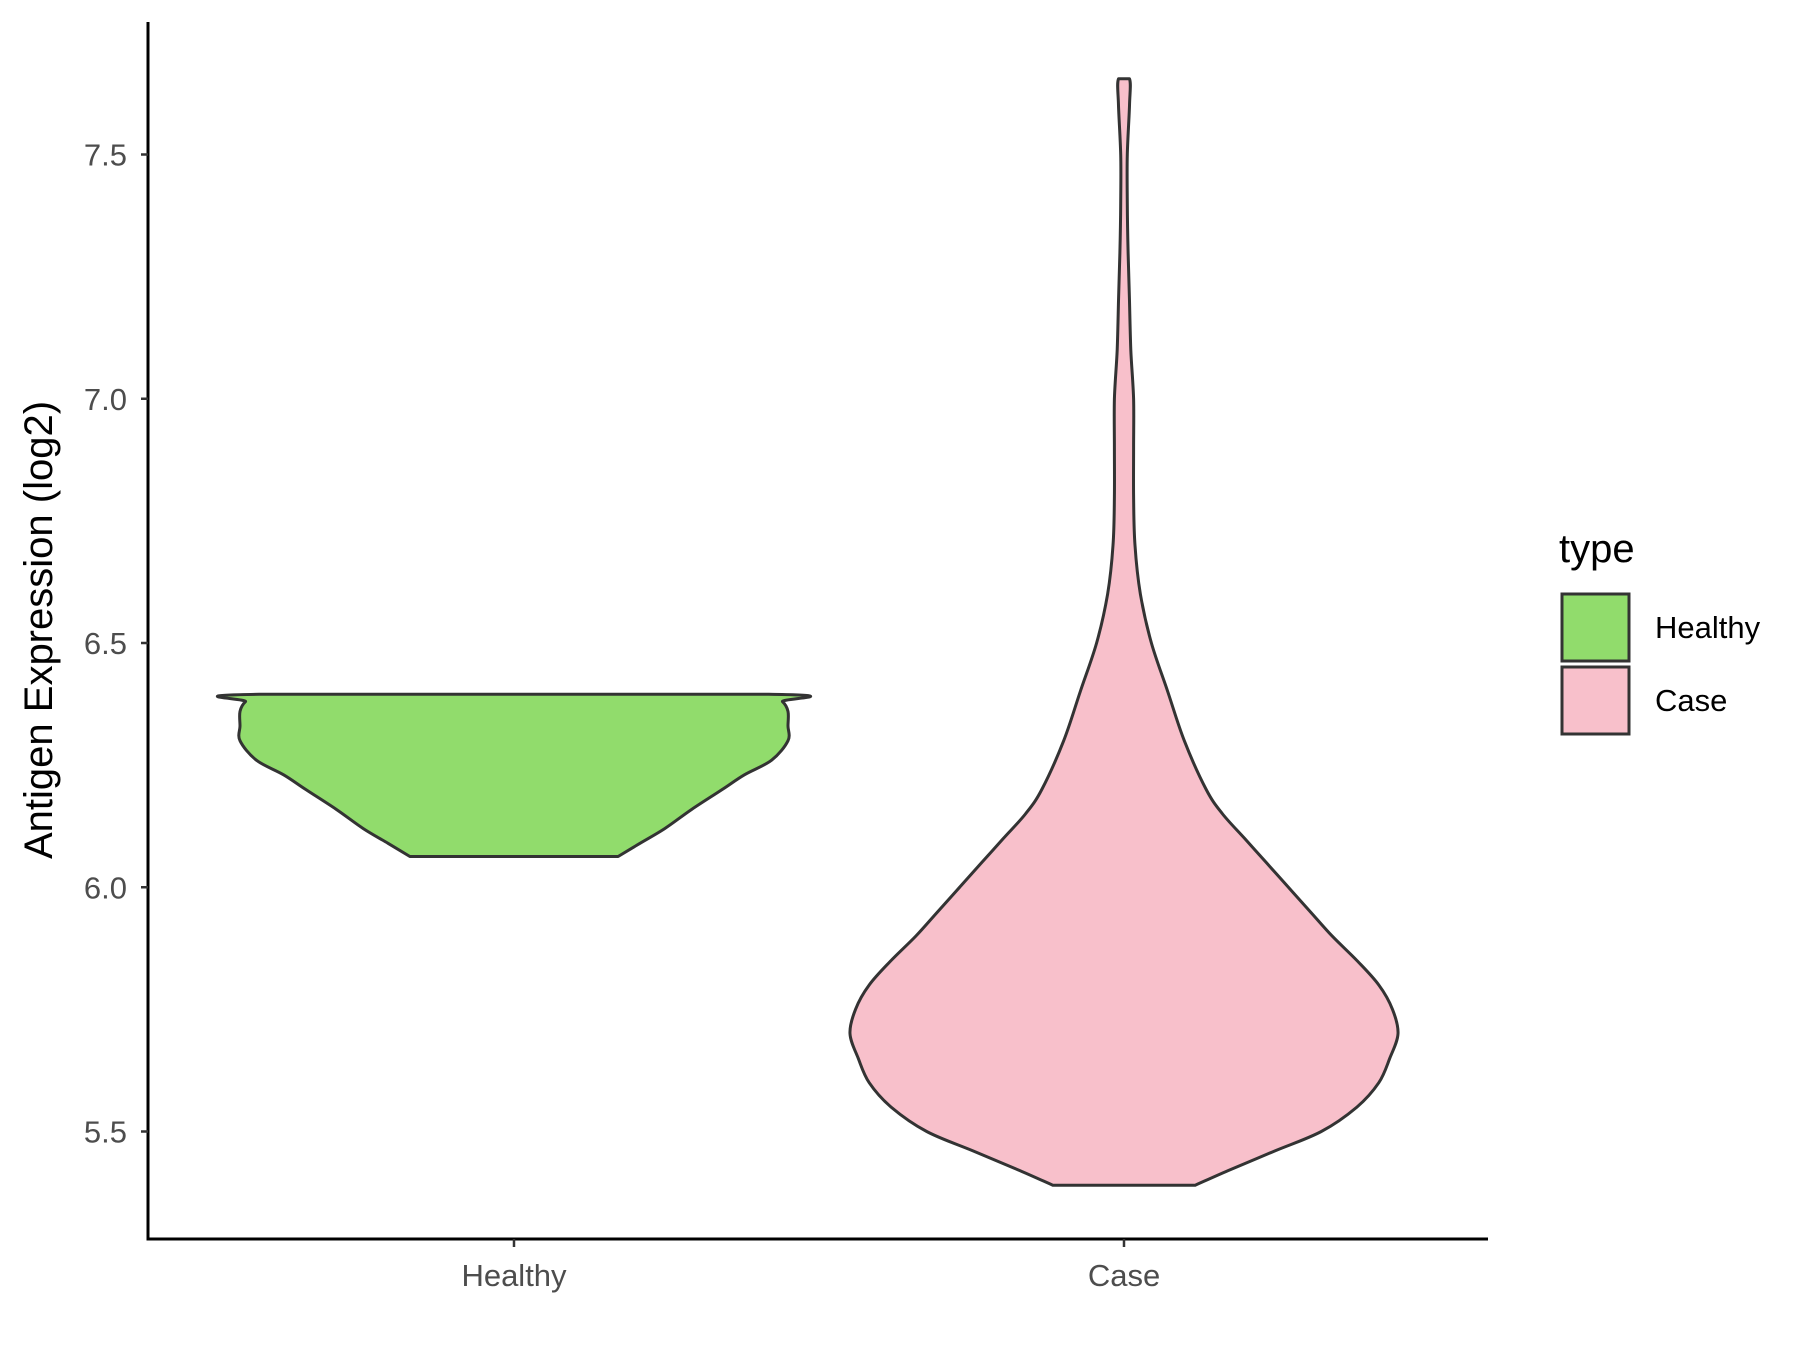  I want to click on y-tick-label: 5.5, so click(105, 1132).